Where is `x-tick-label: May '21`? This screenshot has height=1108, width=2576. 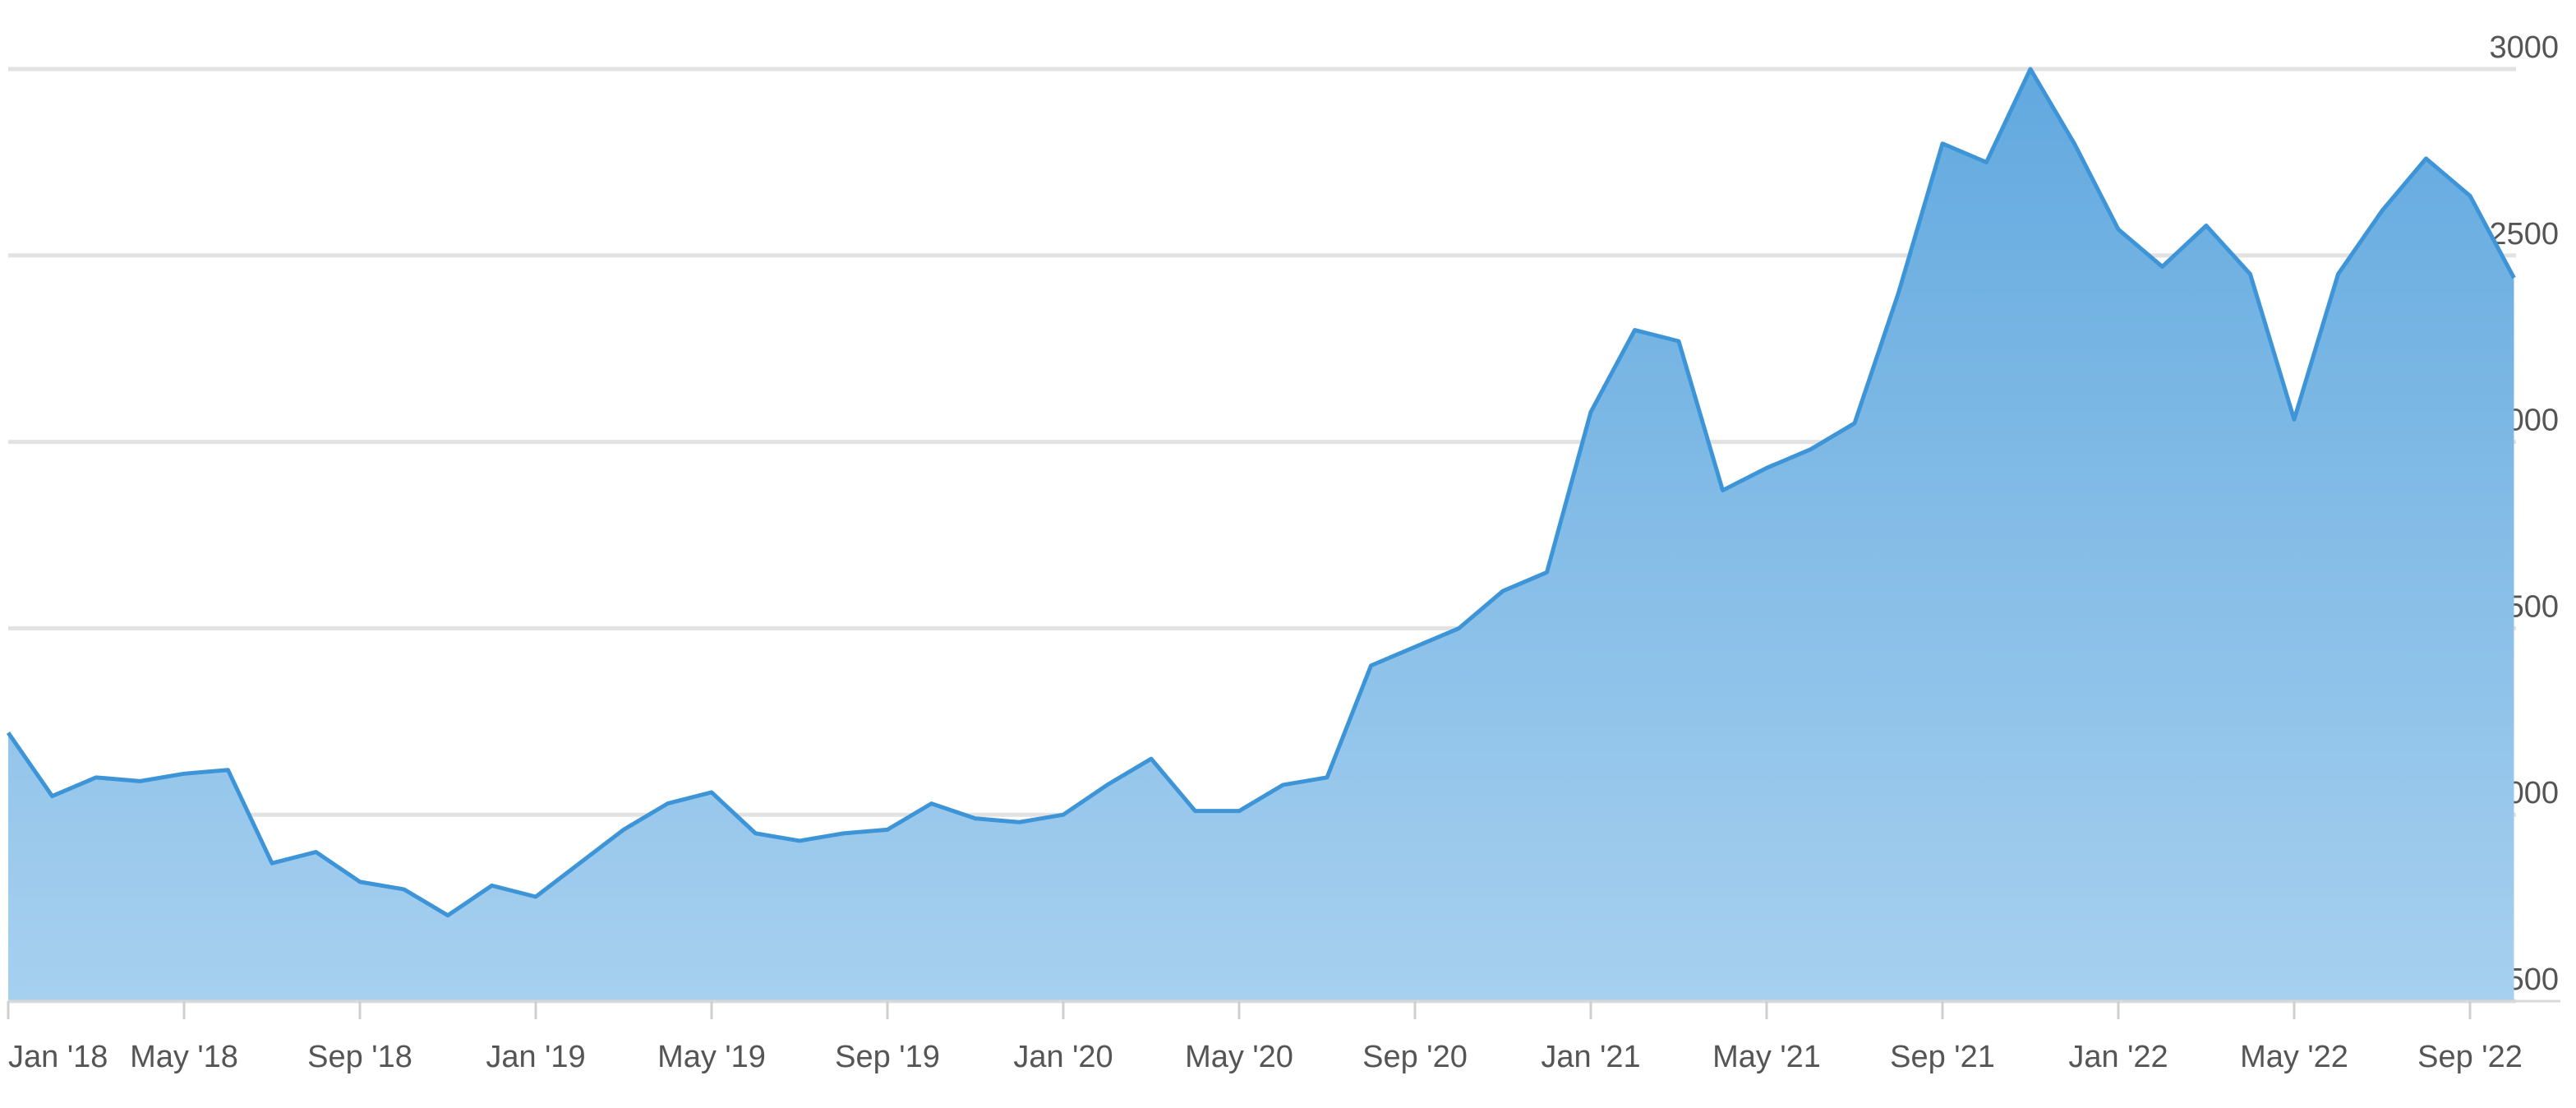
x-tick-label: May '21 is located at coordinates (1766, 1057).